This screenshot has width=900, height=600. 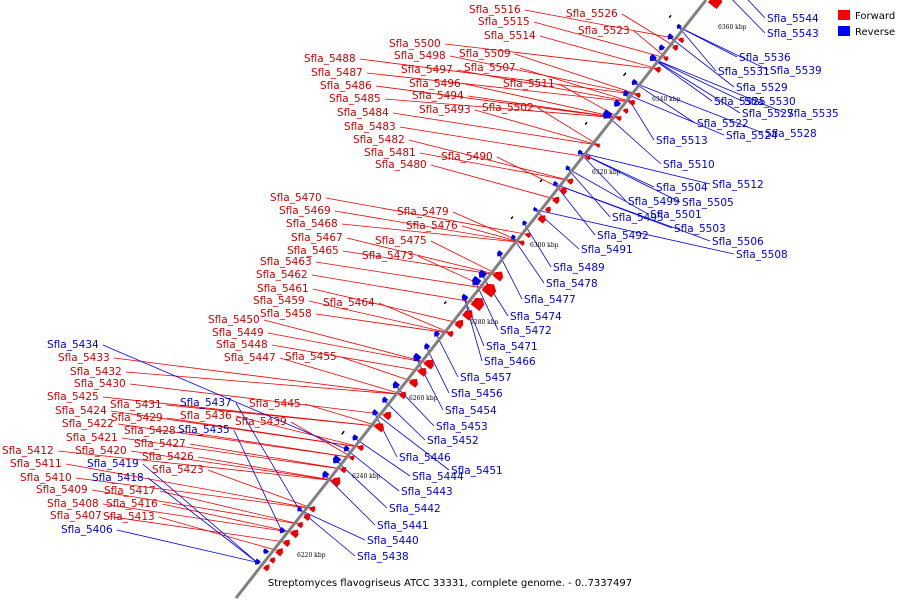 I want to click on forward-gene-label: Sfla_5447, so click(x=250, y=358).